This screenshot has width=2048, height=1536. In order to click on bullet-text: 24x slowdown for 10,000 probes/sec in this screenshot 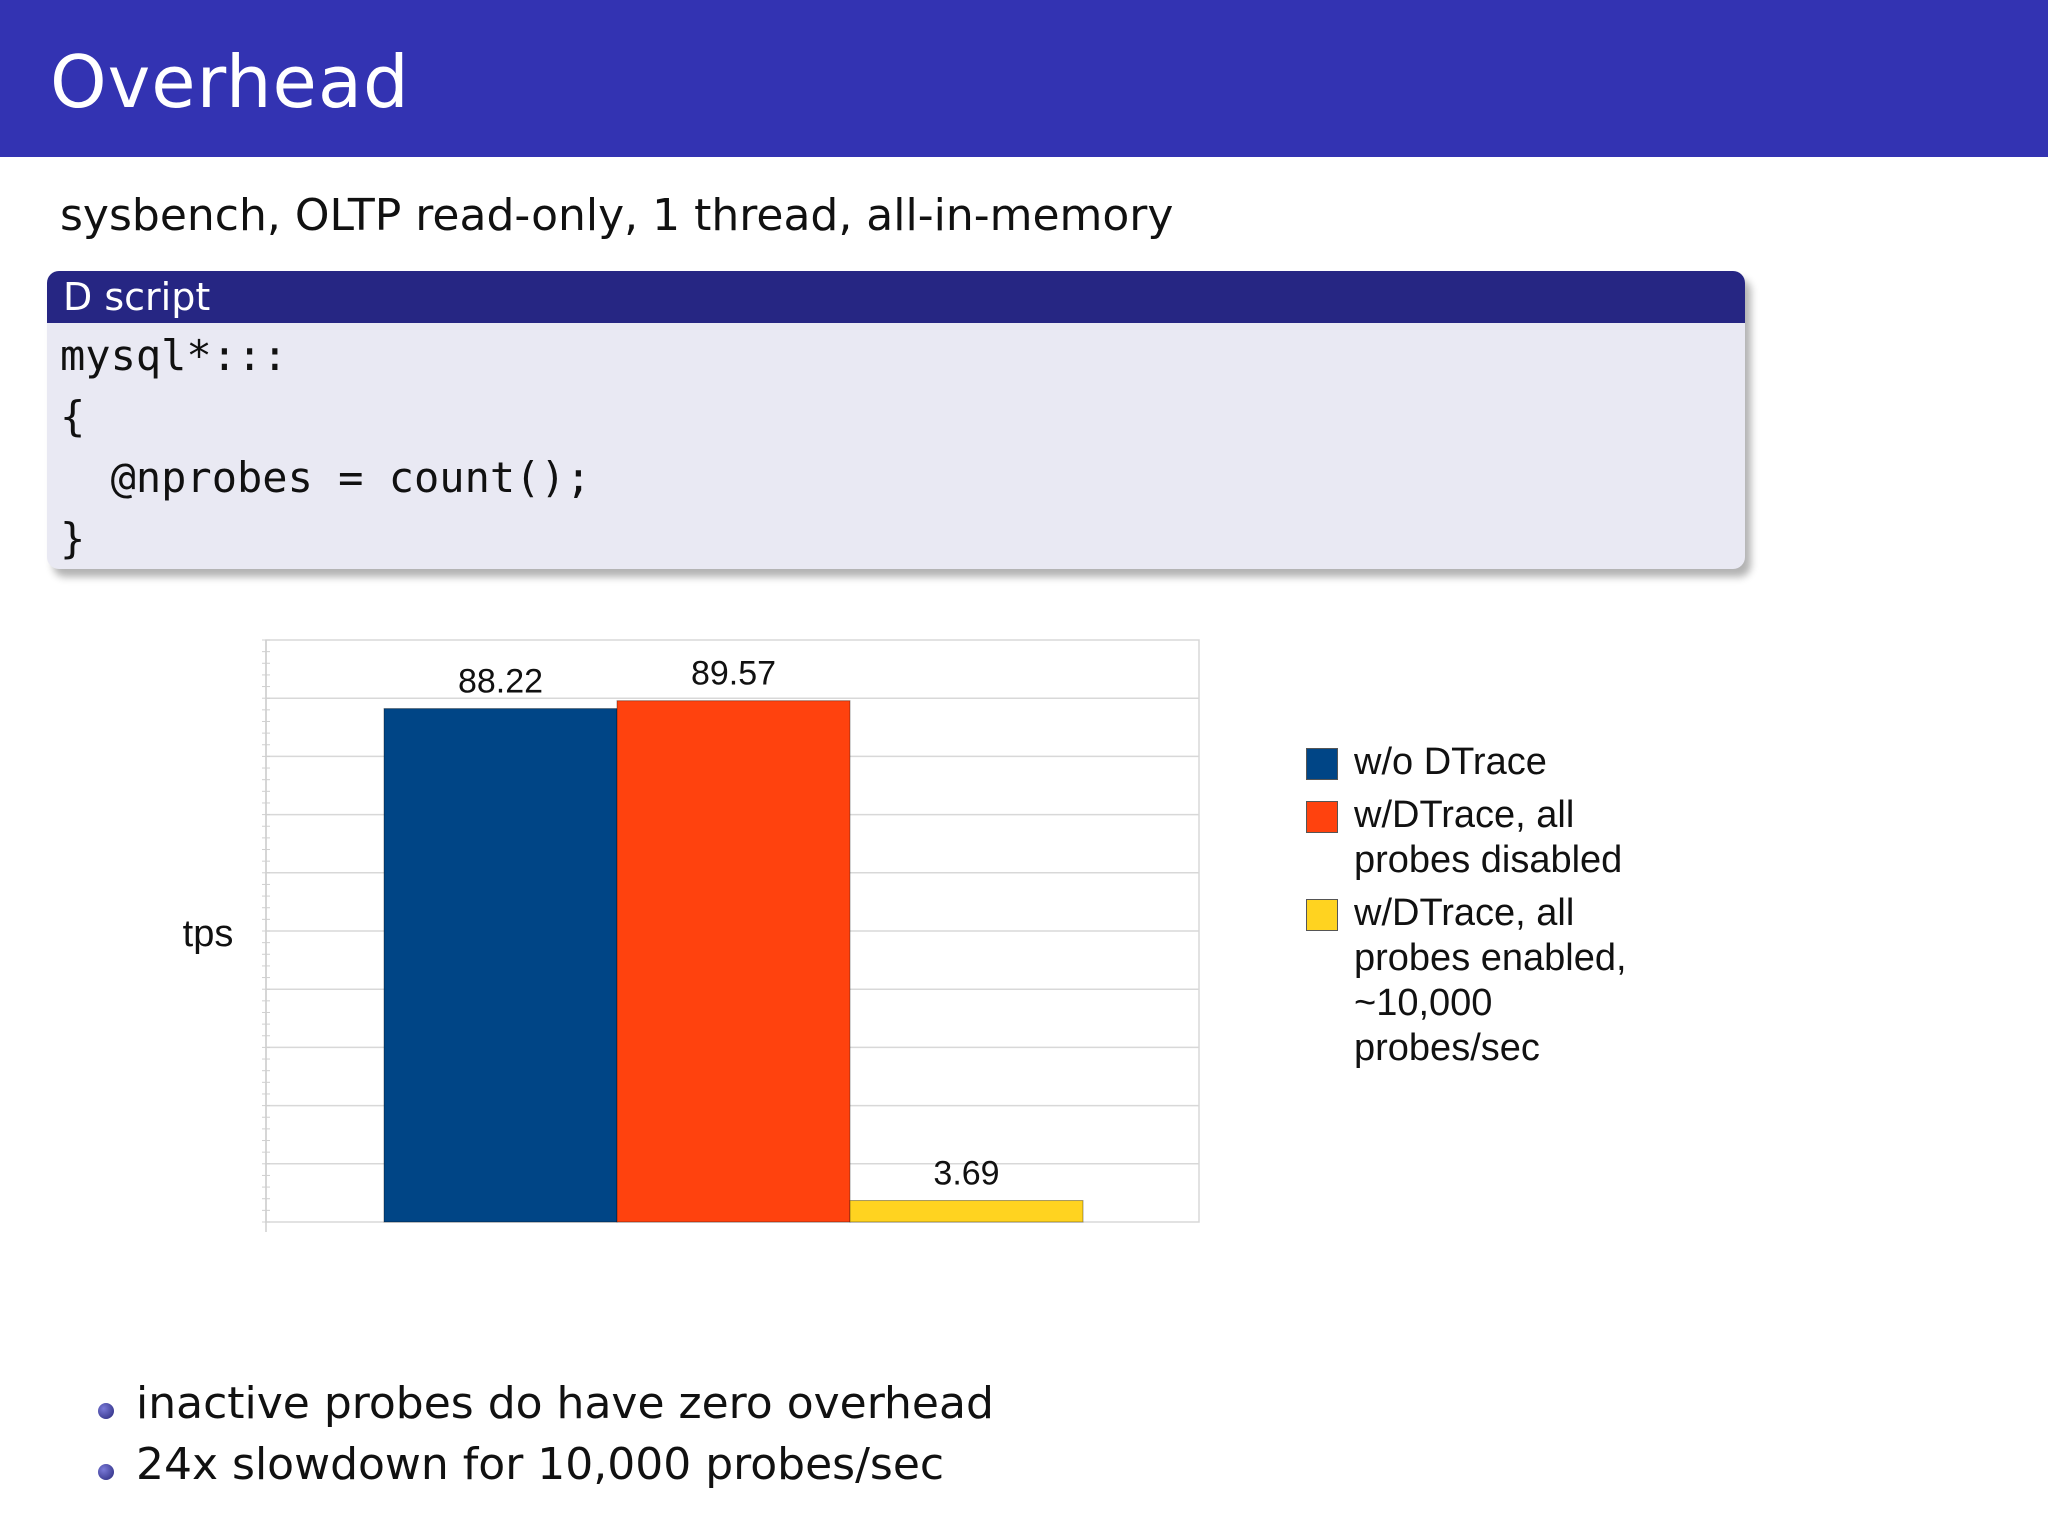, I will do `click(540, 1464)`.